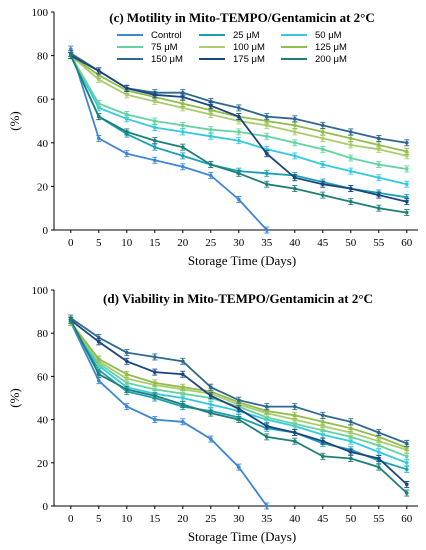  What do you see at coordinates (351, 519) in the screenshot?
I see `x-tick-label: 50` at bounding box center [351, 519].